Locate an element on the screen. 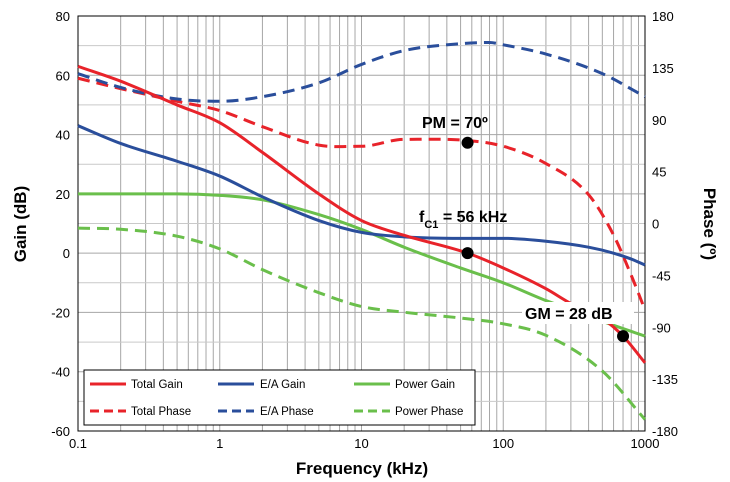  y-axis-title: Gain (dB) is located at coordinates (20, 224).